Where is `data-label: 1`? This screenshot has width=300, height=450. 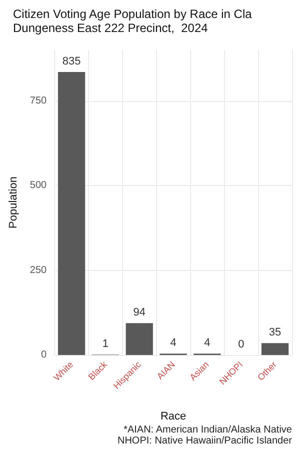 data-label: 1 is located at coordinates (105, 344).